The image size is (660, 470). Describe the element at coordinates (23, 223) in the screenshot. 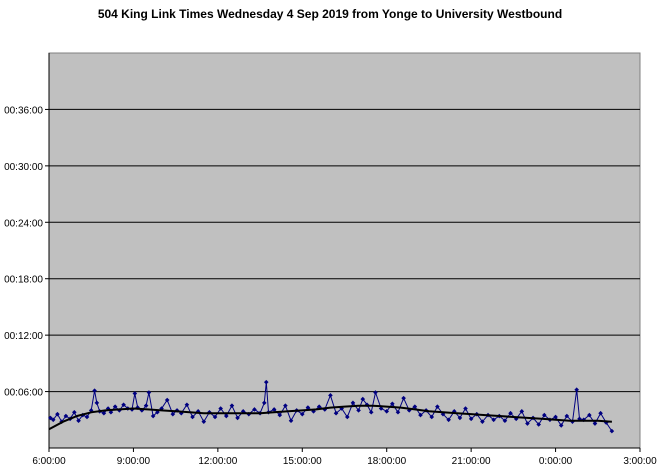

I see `y-tick-label: 00:24:00` at that location.